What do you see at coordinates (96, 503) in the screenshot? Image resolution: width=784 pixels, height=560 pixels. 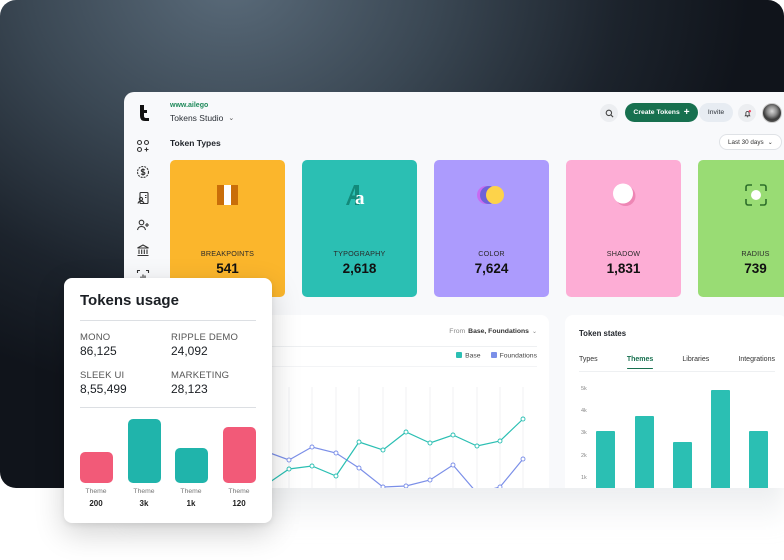 I see `bar-value: 200` at bounding box center [96, 503].